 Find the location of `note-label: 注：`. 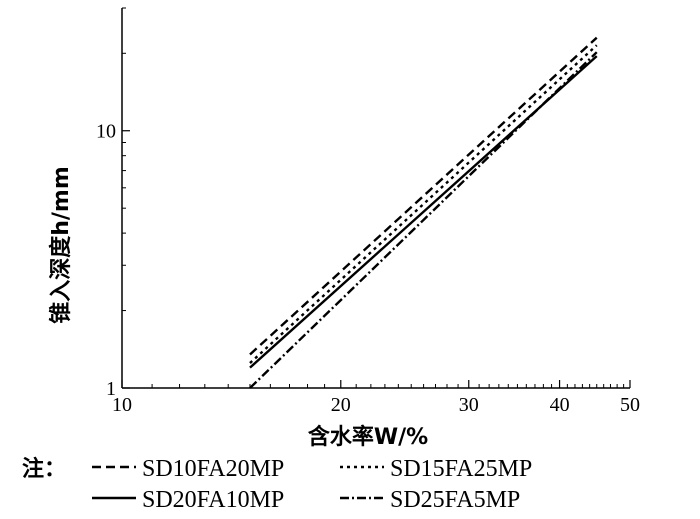

note-label: 注： is located at coordinates (44, 469).